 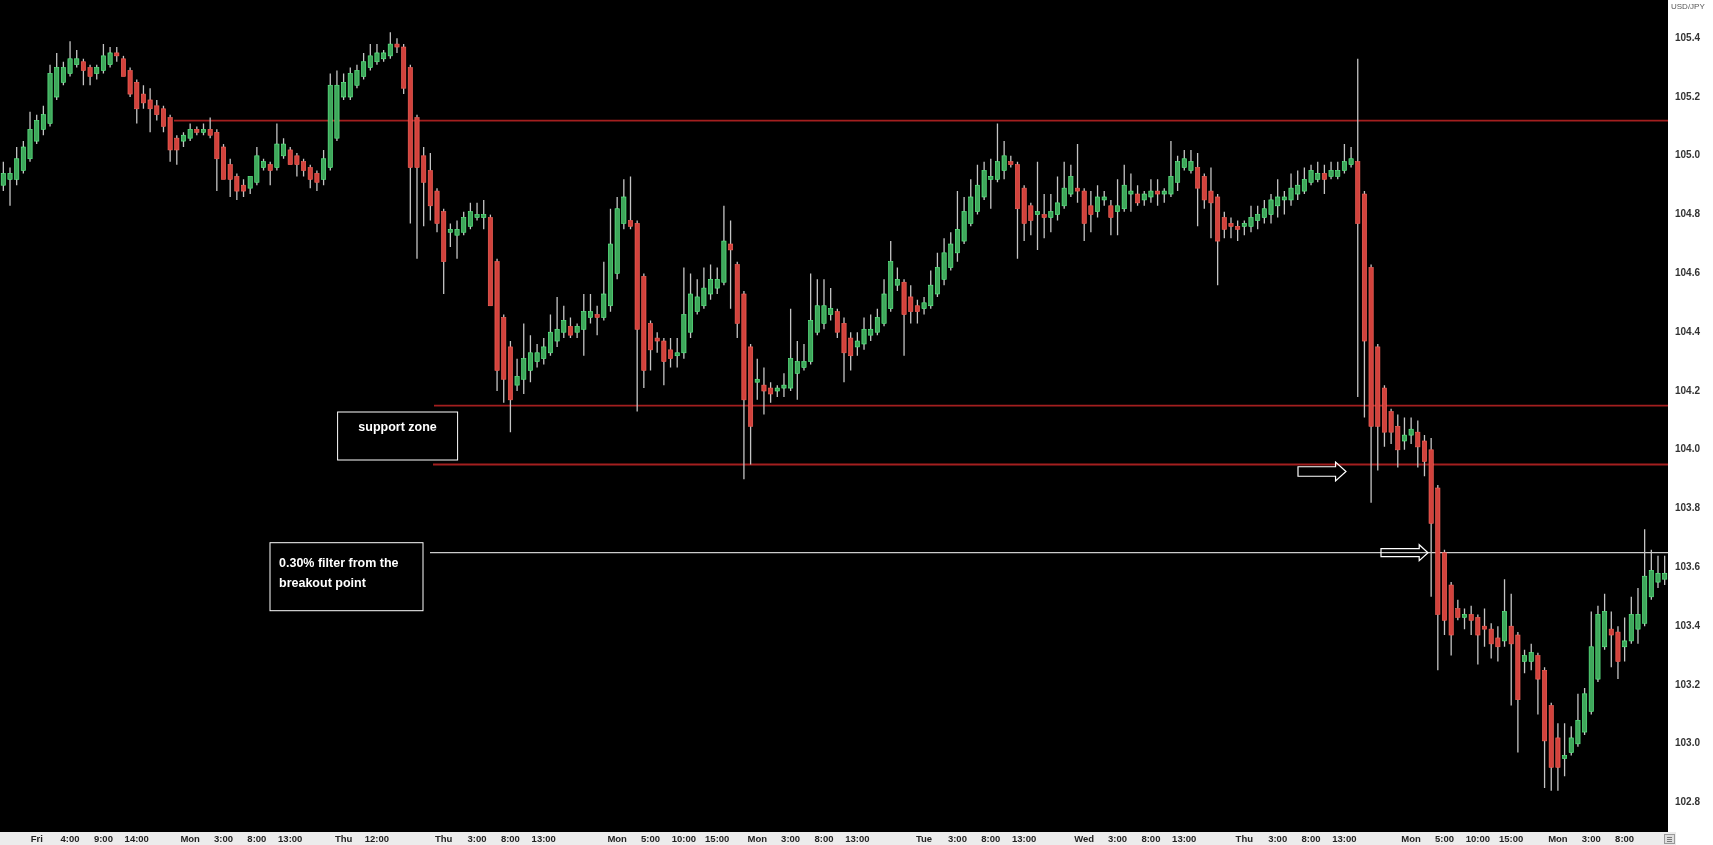 What do you see at coordinates (397, 427) in the screenshot?
I see `annotation: support zone` at bounding box center [397, 427].